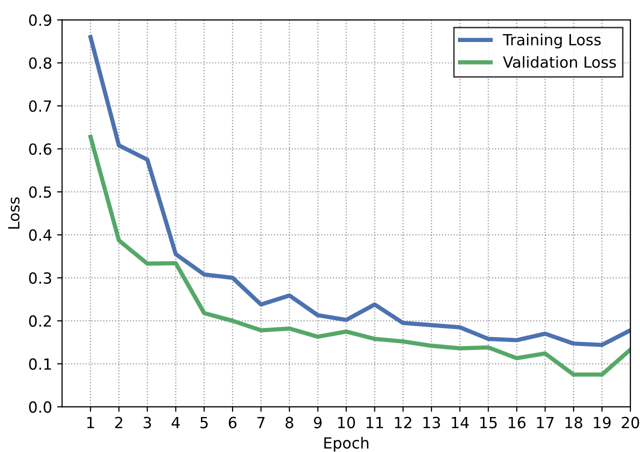 The height and width of the screenshot is (452, 640). I want to click on x-tick-label: 17, so click(545, 422).